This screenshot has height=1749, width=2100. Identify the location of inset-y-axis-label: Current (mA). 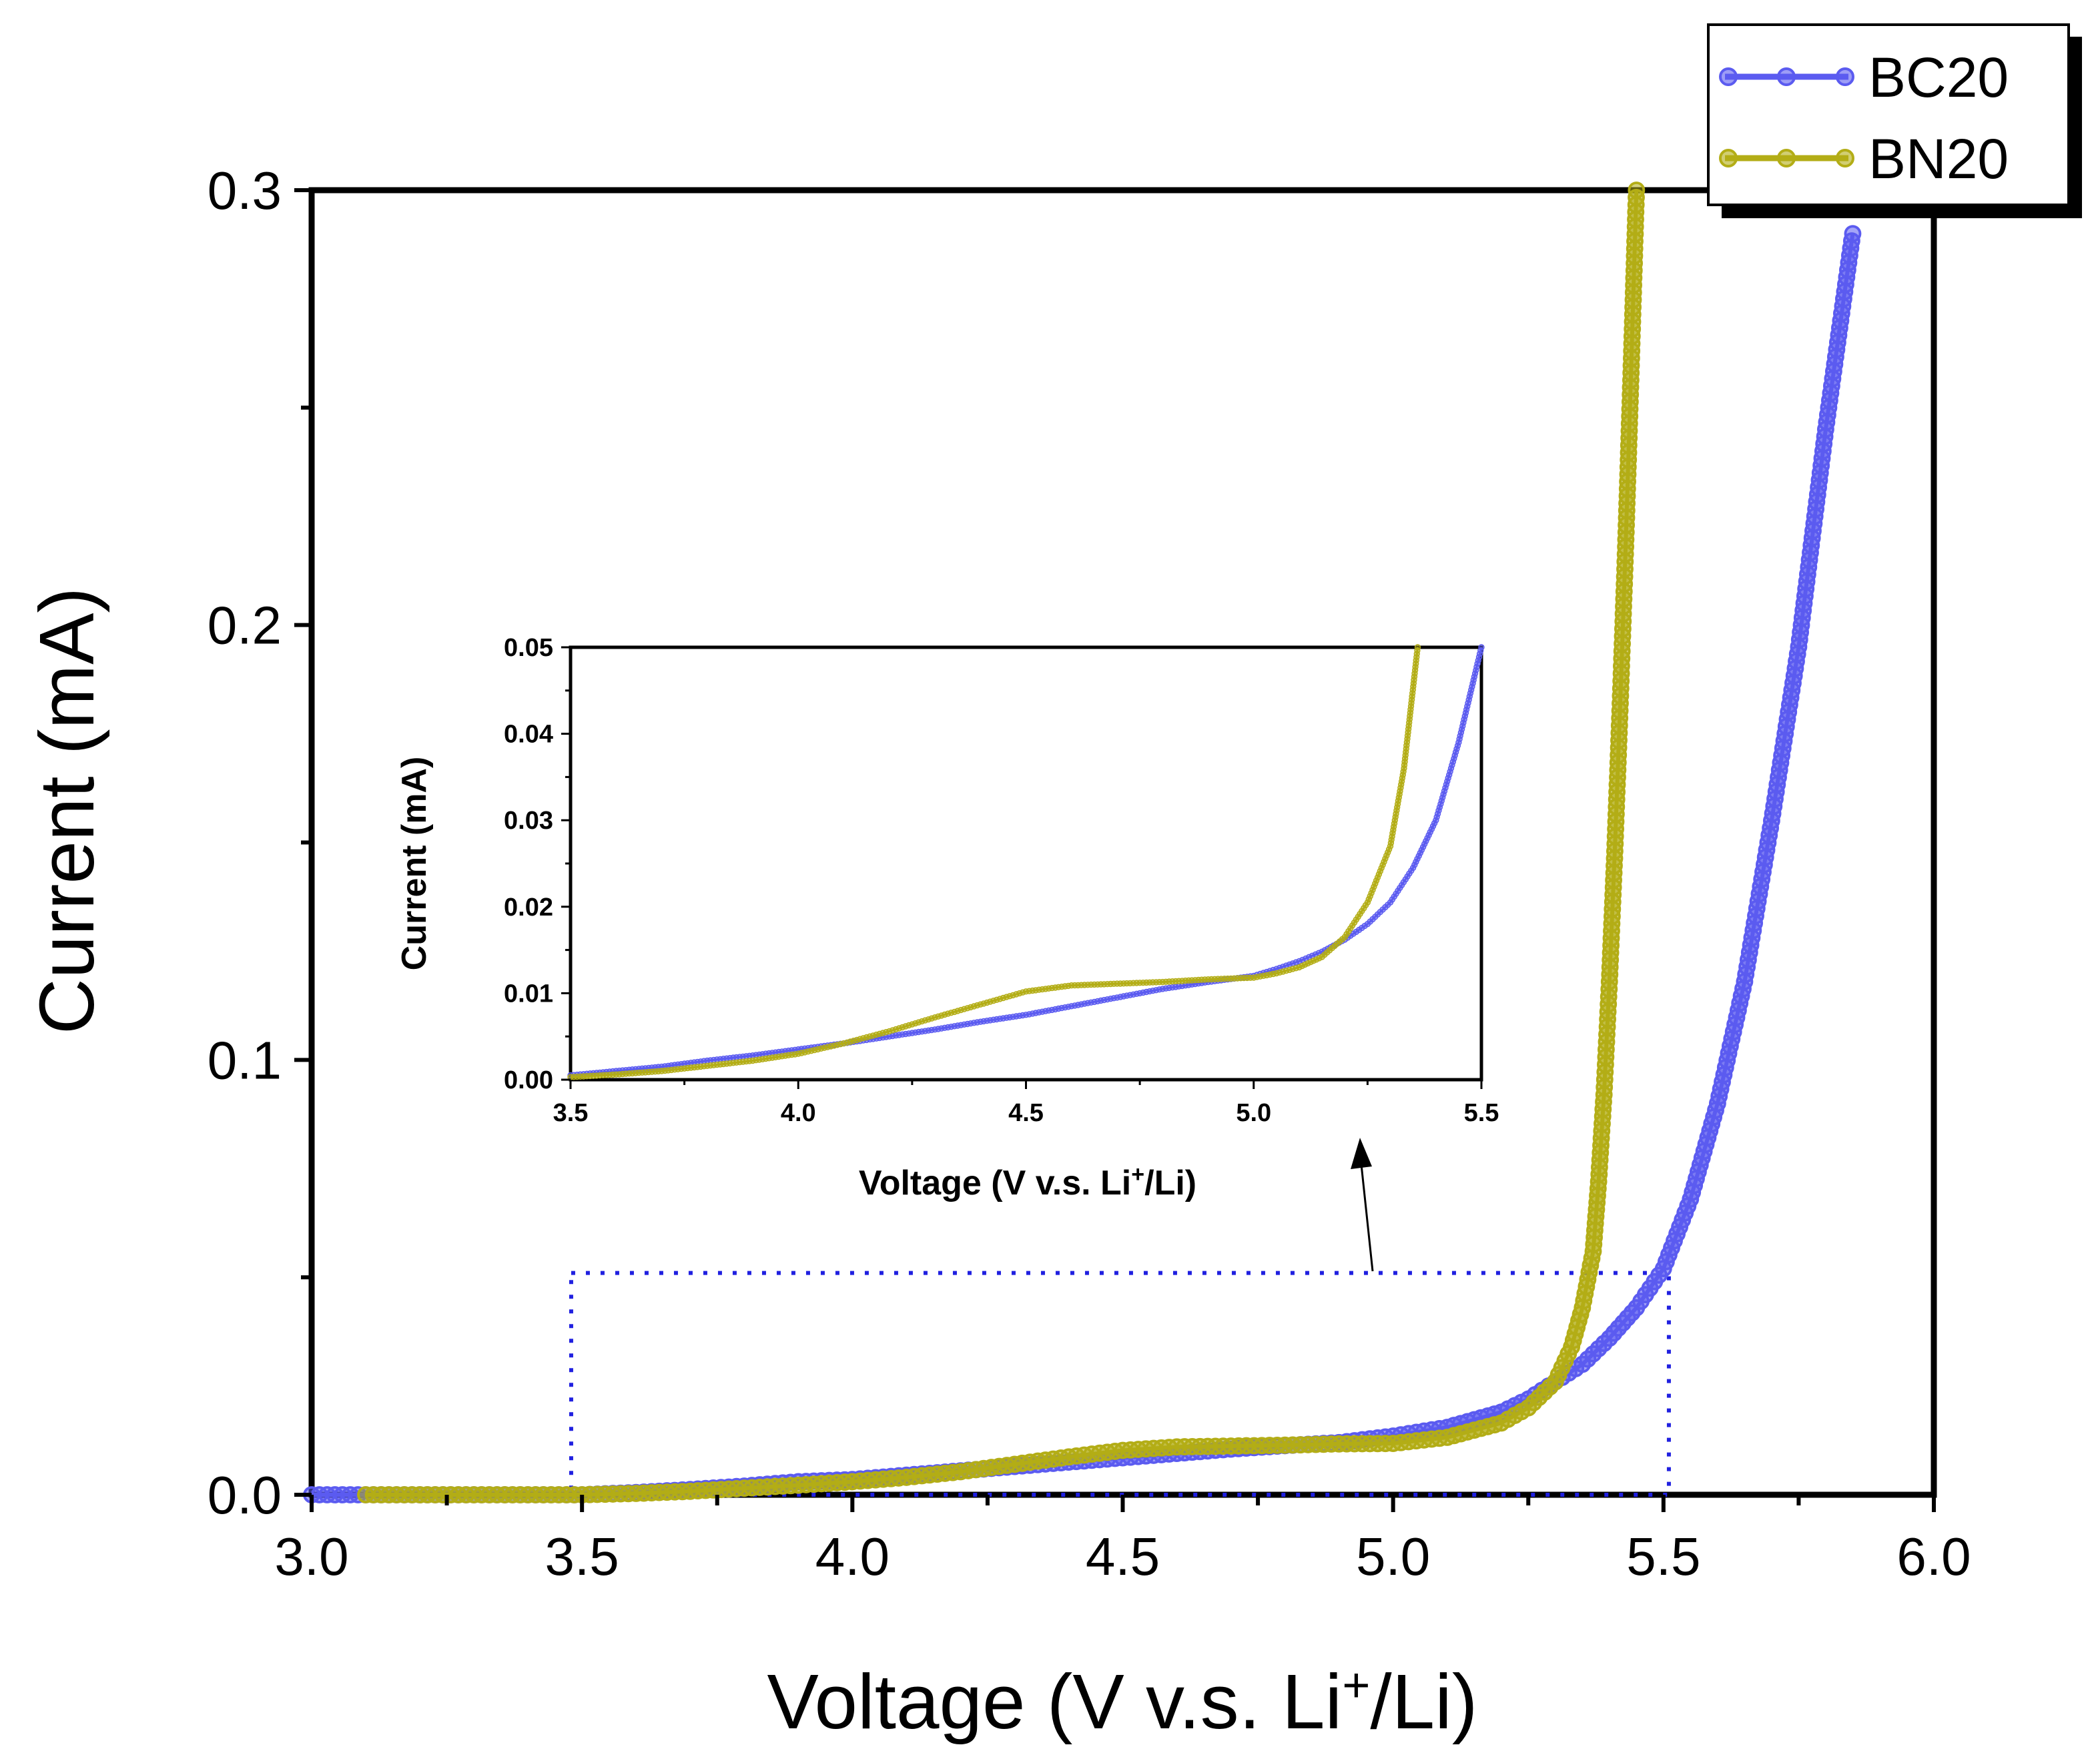
(415, 864).